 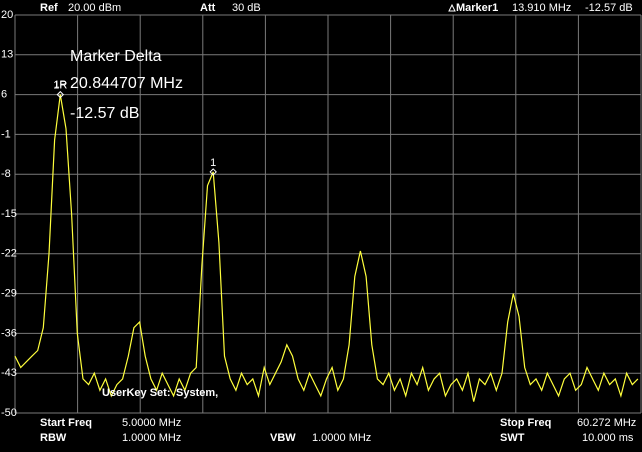 What do you see at coordinates (7, 55) in the screenshot?
I see `y-tick-label: 13` at bounding box center [7, 55].